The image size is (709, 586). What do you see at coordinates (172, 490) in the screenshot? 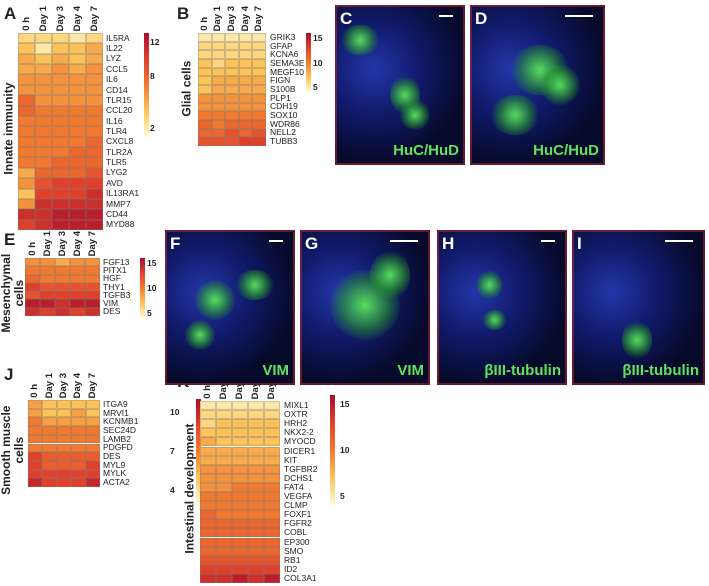
I see `colorbar-tick-label: 4` at bounding box center [172, 490].